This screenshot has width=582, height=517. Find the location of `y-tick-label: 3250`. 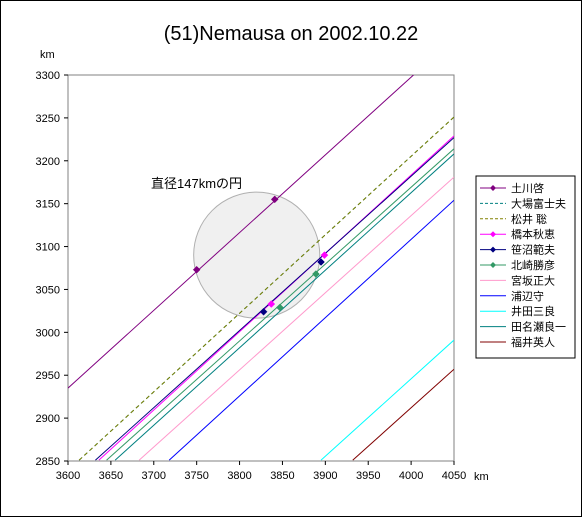

y-tick-label: 3250 is located at coordinates (48, 119).